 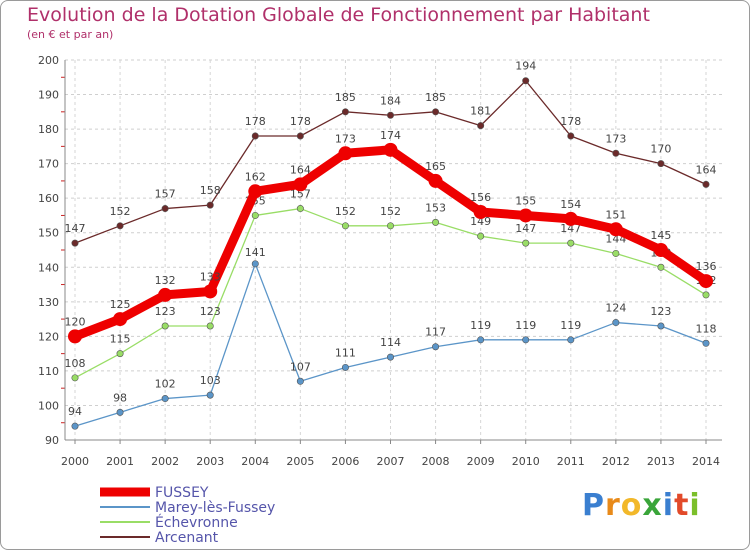 What do you see at coordinates (255, 176) in the screenshot?
I see `data-label: 162` at bounding box center [255, 176].